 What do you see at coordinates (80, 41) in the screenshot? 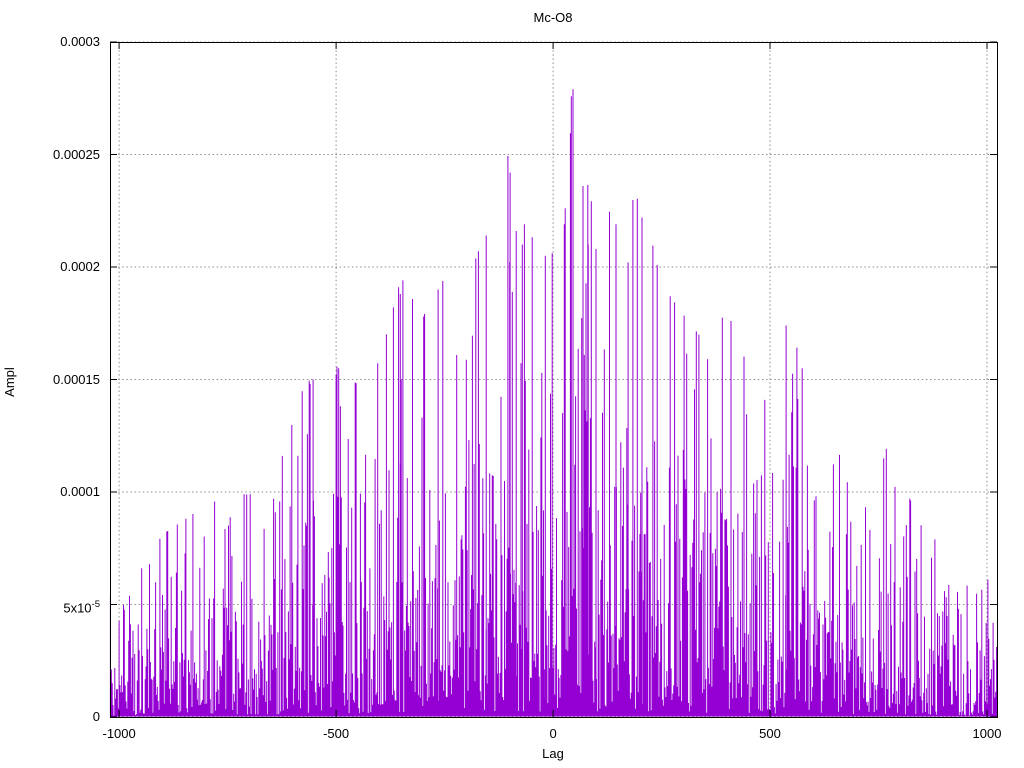
I see `y-tick-label: 0.0003` at bounding box center [80, 41].